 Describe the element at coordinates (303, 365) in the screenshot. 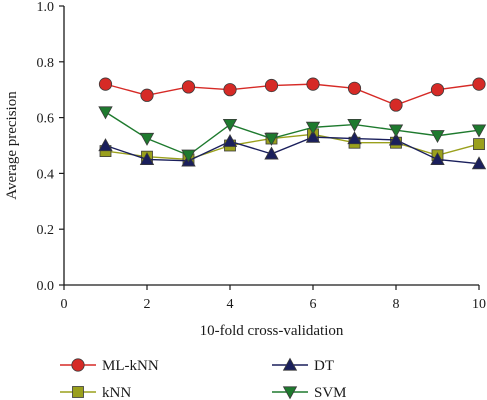

I see `legend-item-dt: DT` at that location.